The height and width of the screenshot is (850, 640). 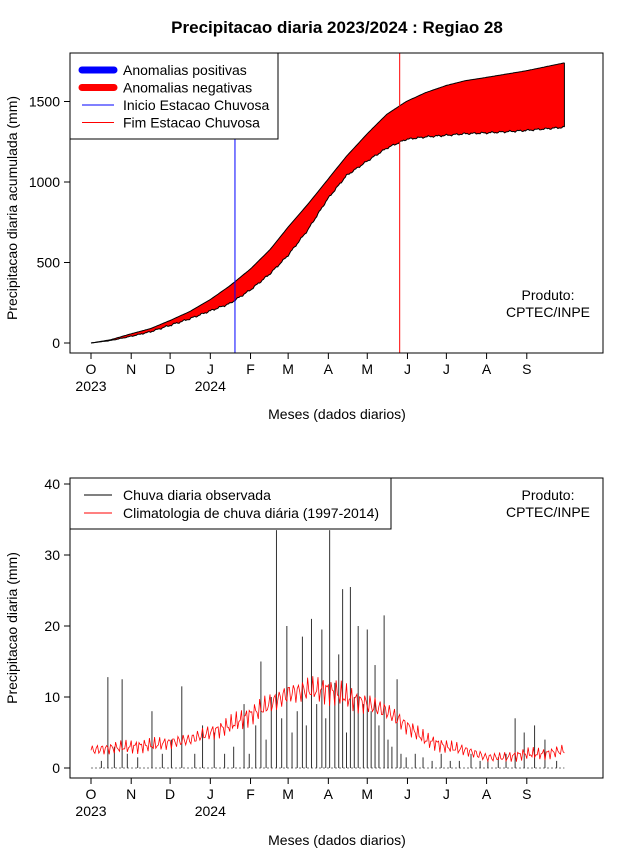 I want to click on chart2-xtick-label-11: S, so click(x=526, y=794).